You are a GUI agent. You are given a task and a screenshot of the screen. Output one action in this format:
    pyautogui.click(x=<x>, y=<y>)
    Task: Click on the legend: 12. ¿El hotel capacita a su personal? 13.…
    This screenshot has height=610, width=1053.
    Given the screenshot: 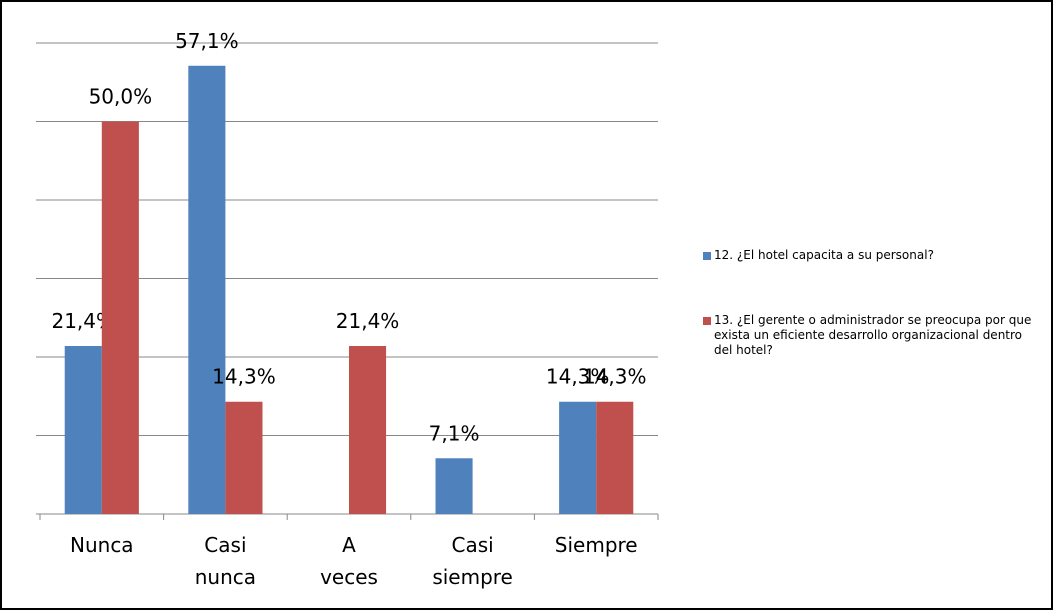 What is the action you would take?
    pyautogui.click(x=873, y=328)
    